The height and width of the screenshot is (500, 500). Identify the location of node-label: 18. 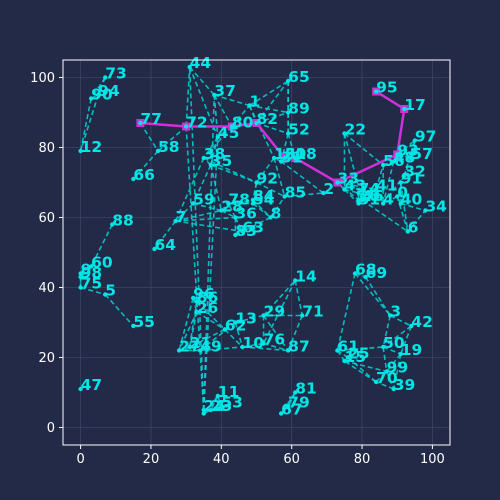
(306, 154).